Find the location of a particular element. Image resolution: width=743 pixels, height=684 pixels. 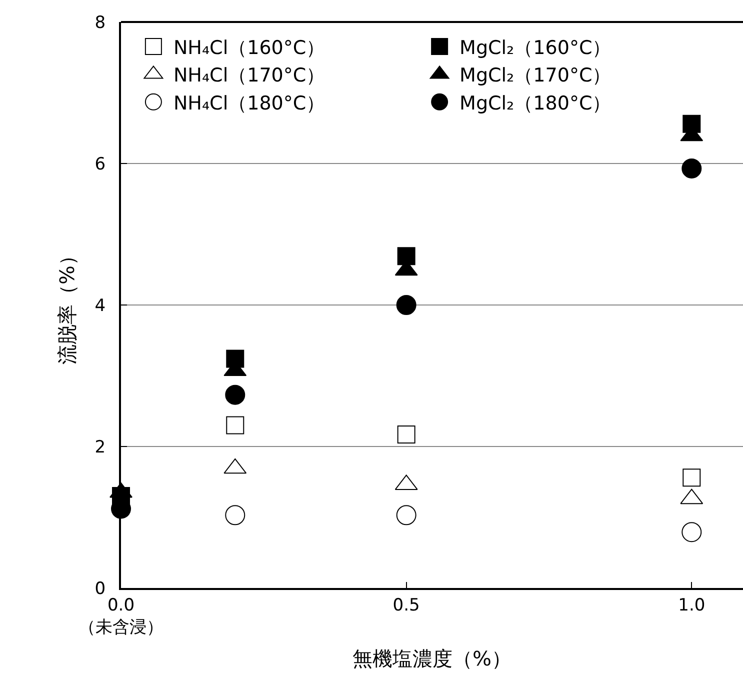

legend-label: MgCl₂（160°C） is located at coordinates (536, 47).